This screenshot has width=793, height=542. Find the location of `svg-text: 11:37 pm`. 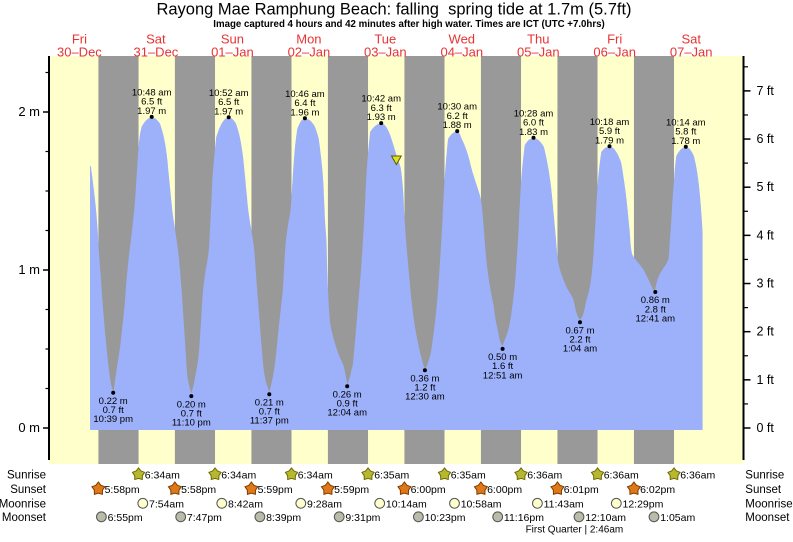

svg-text: 11:37 pm is located at coordinates (269, 421).